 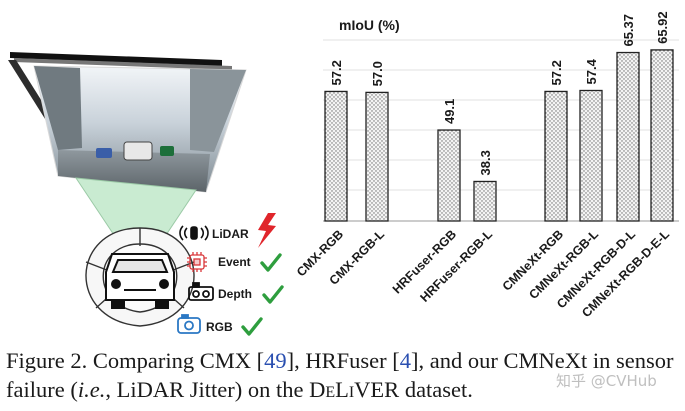 What do you see at coordinates (91, 389) in the screenshot?
I see `caption-ie: i.e.` at bounding box center [91, 389].